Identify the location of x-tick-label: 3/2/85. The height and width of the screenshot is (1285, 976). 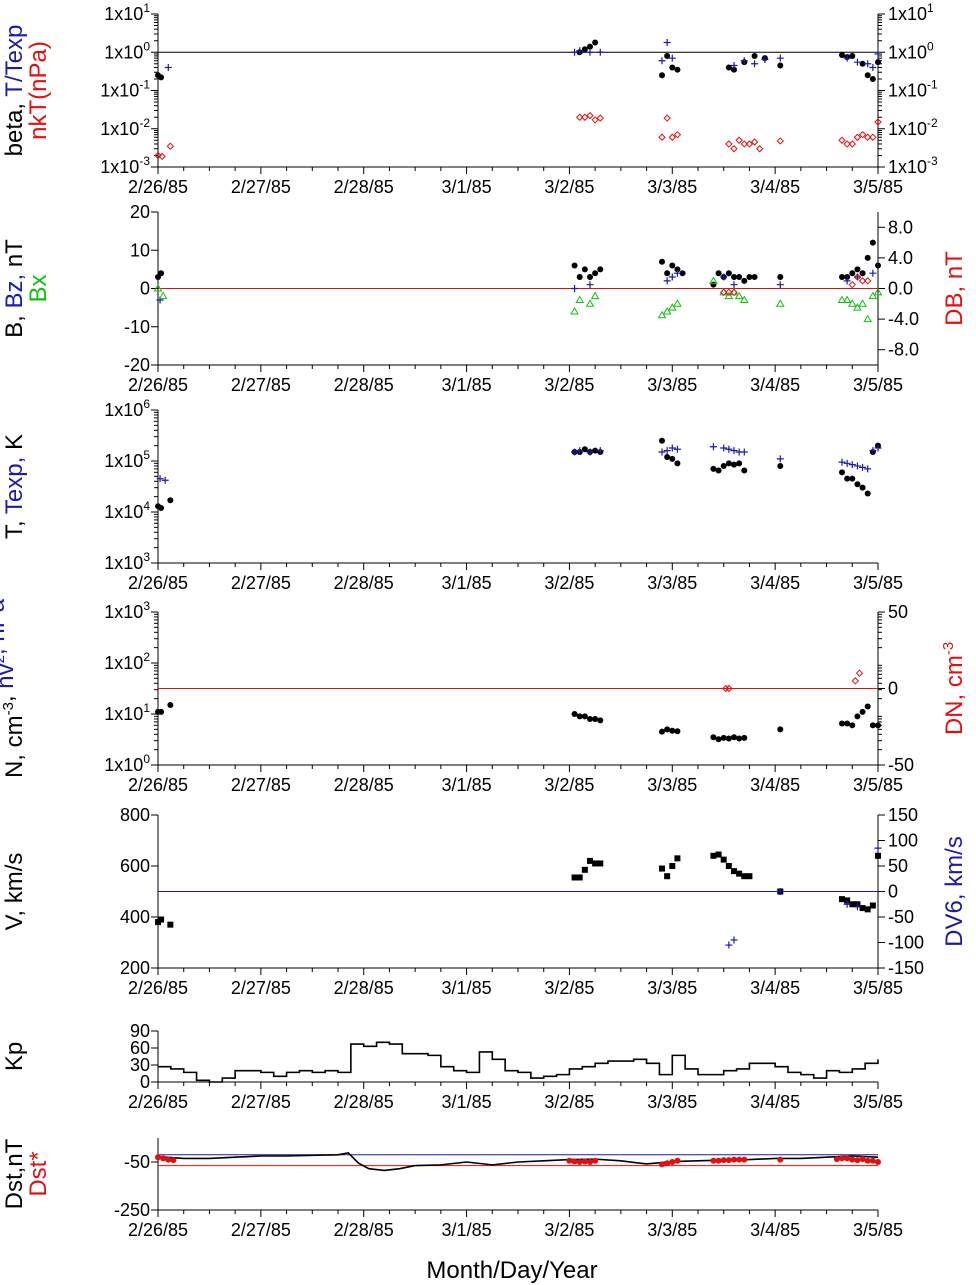
(569, 385).